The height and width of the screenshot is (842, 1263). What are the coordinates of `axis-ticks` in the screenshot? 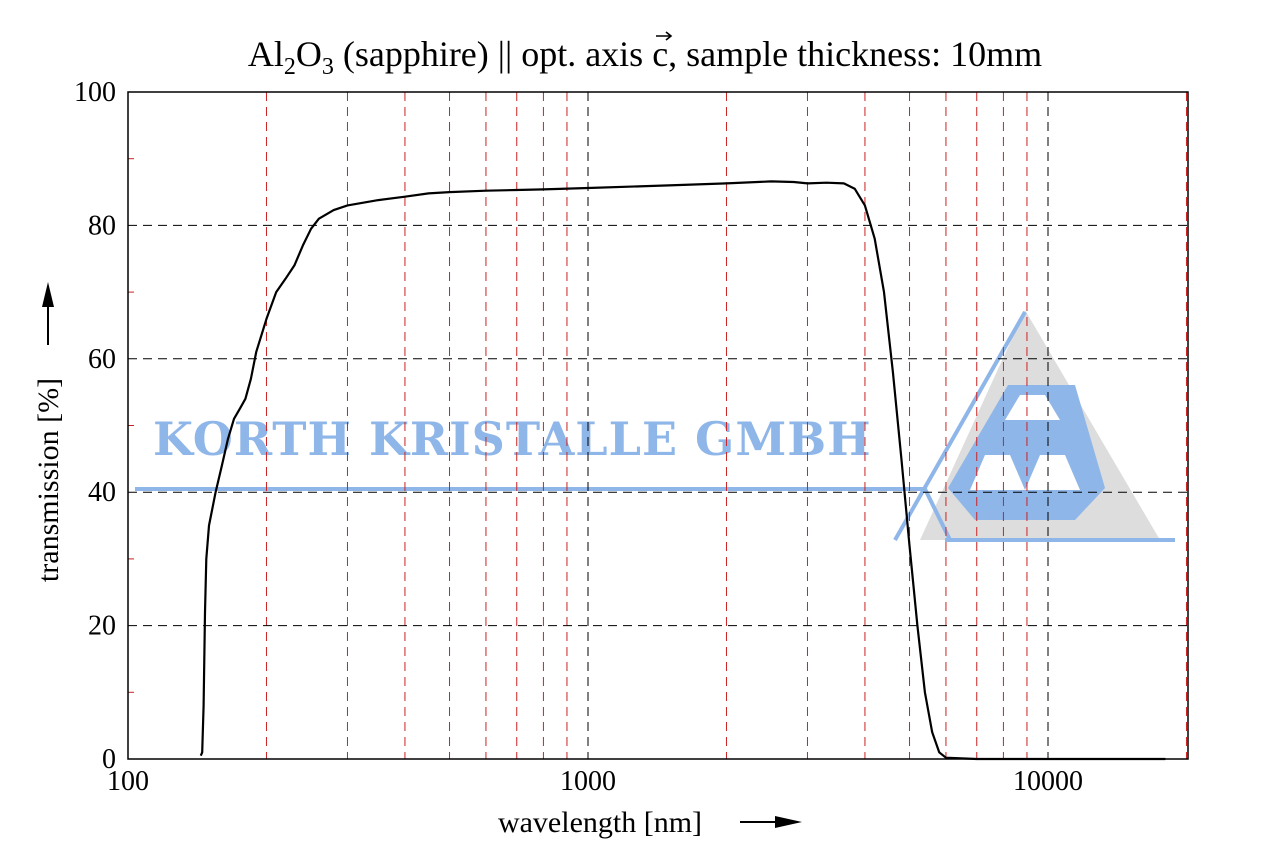 It's located at (131, 425).